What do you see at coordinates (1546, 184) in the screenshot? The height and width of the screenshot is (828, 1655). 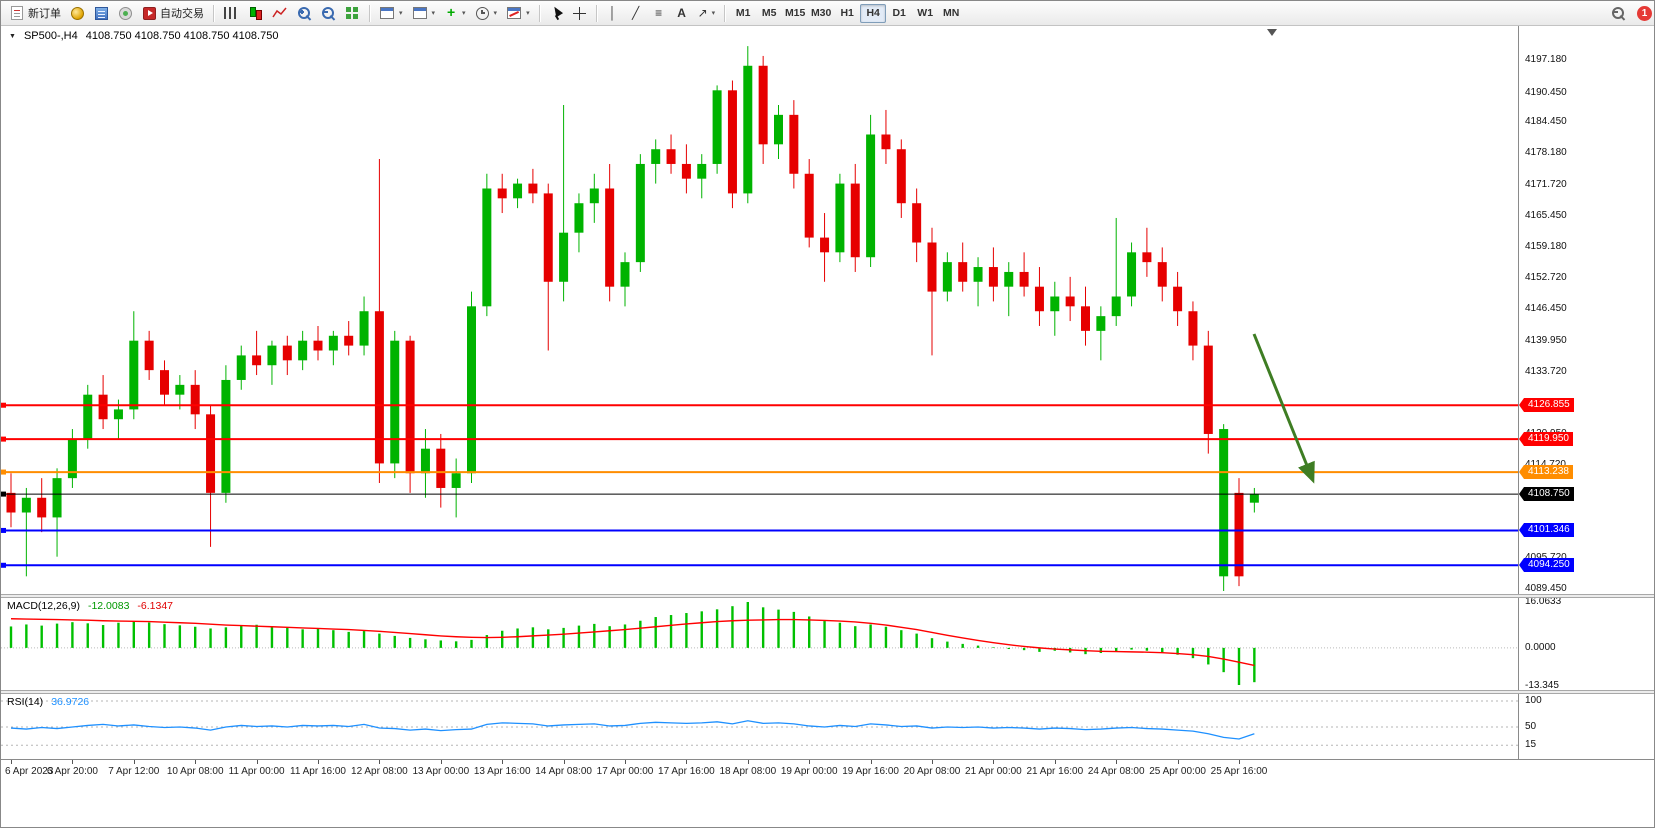 I see `price-scale-label: 4171.720` at bounding box center [1546, 184].